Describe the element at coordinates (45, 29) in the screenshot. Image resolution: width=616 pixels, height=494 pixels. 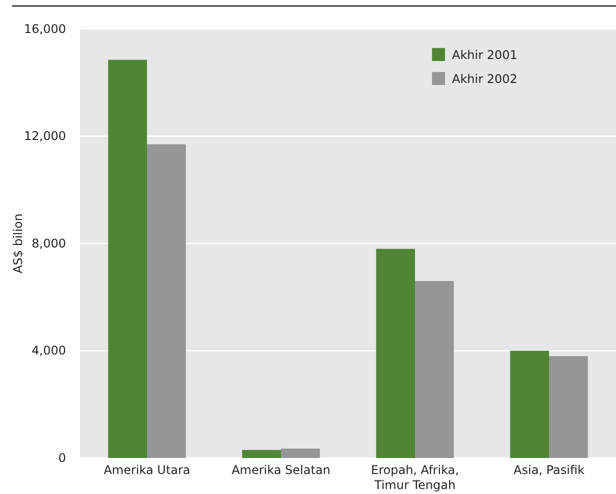
I see `y-tick-label: 16,000` at that location.